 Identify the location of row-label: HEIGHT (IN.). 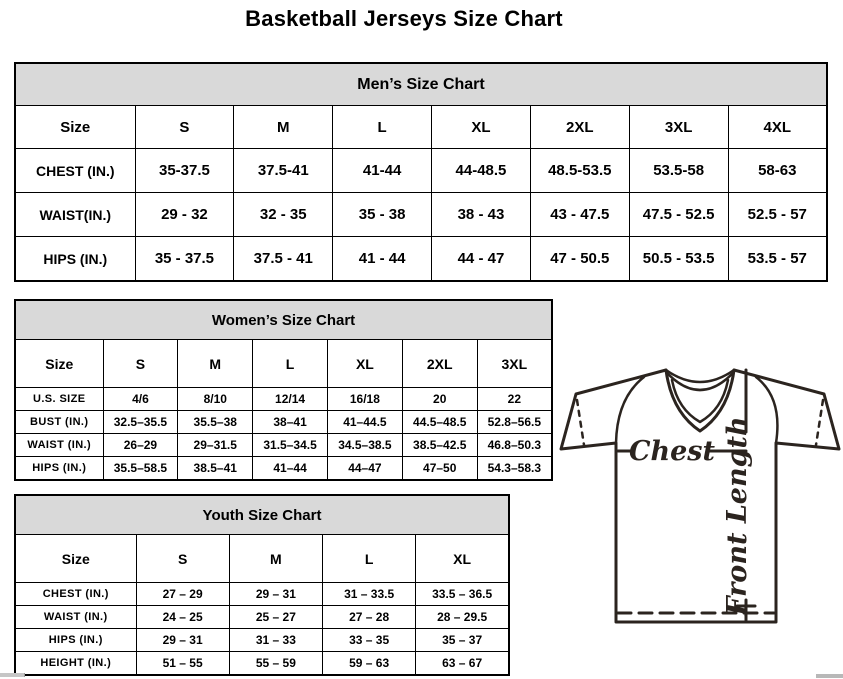
(75, 663).